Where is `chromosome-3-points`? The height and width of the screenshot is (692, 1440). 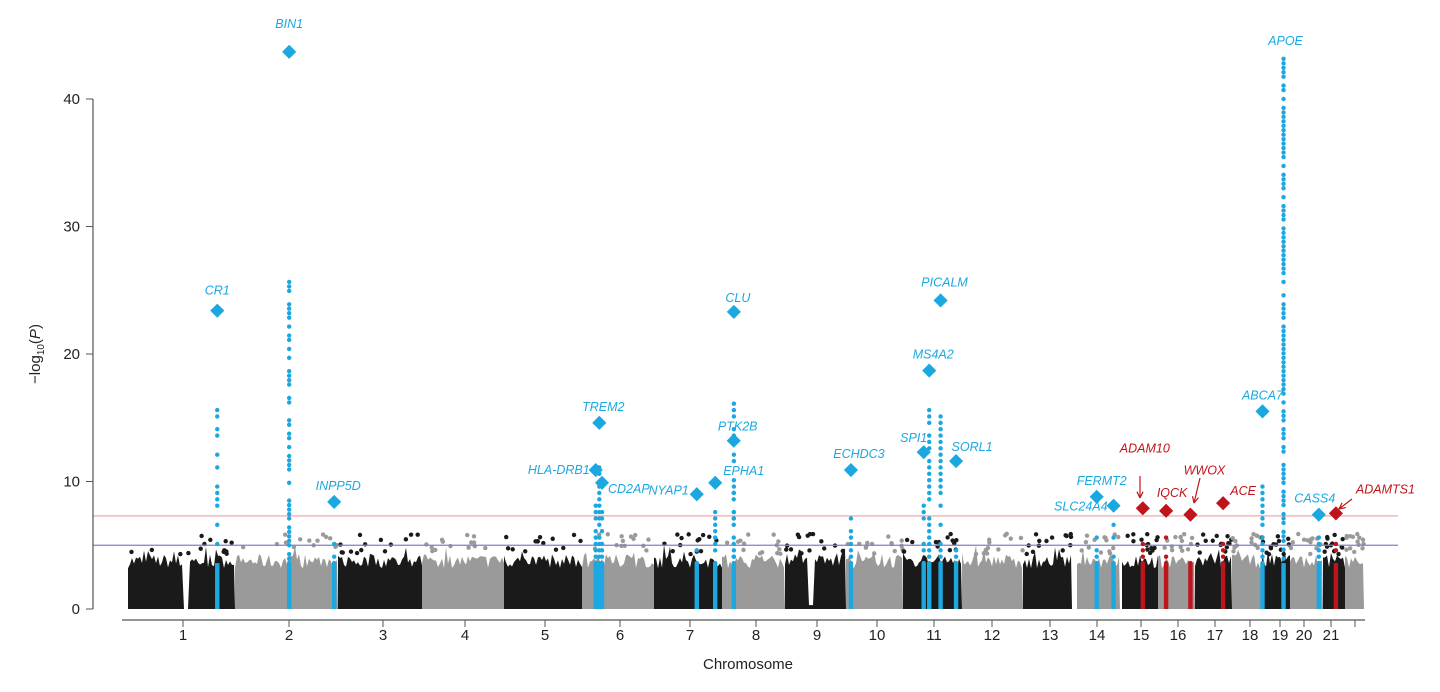
chromosome-3-points is located at coordinates (380, 570).